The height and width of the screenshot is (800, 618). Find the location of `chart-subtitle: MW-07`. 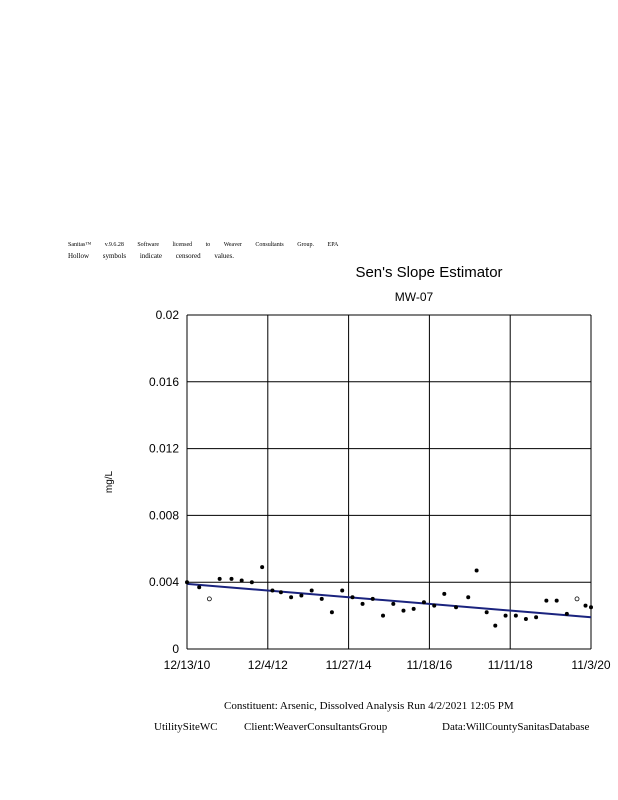

chart-subtitle: MW-07 is located at coordinates (414, 297).